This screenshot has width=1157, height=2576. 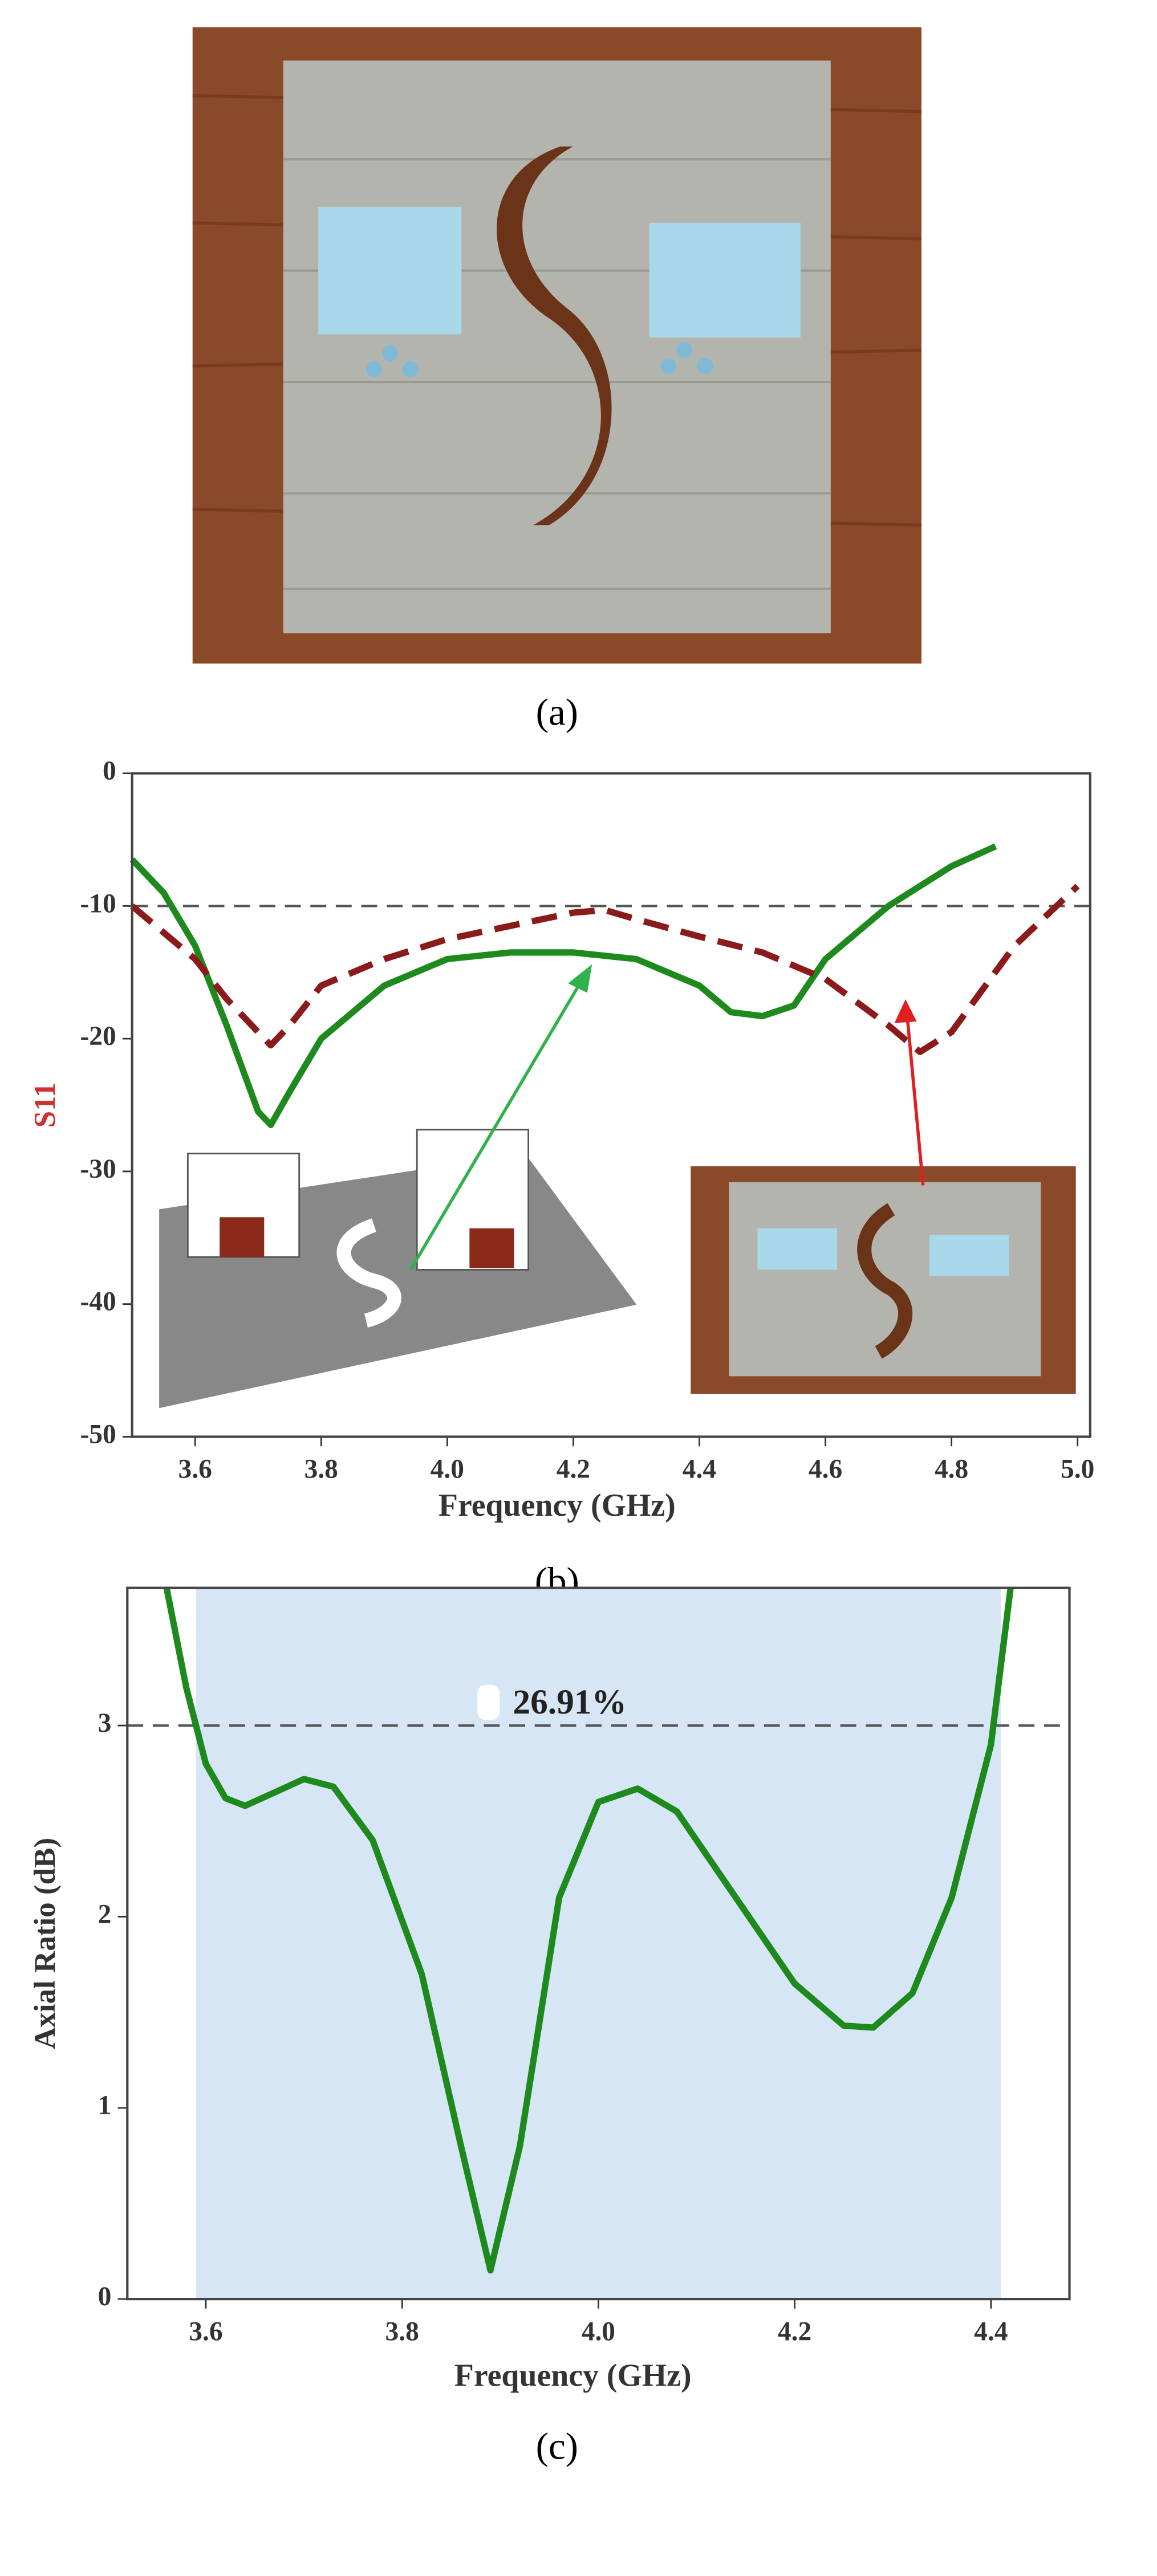 I want to click on y-axis-label: Axial Ratio (dB), so click(x=45, y=1943).